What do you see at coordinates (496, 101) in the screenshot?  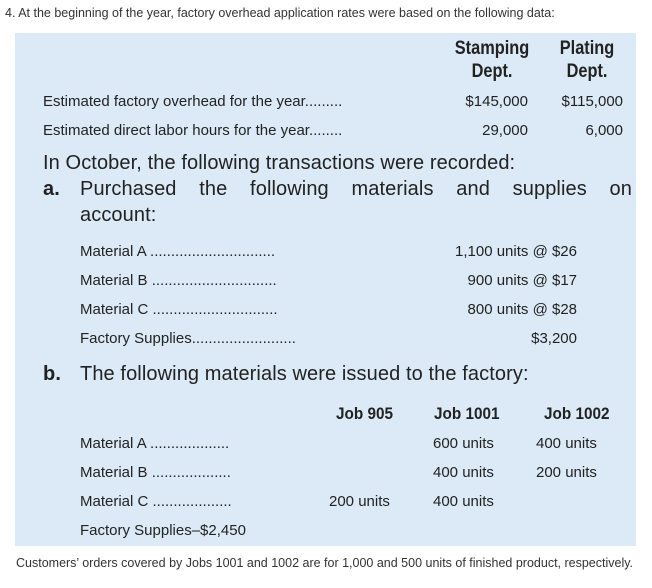 I see `estimate-stamping-overhead: $145,000` at bounding box center [496, 101].